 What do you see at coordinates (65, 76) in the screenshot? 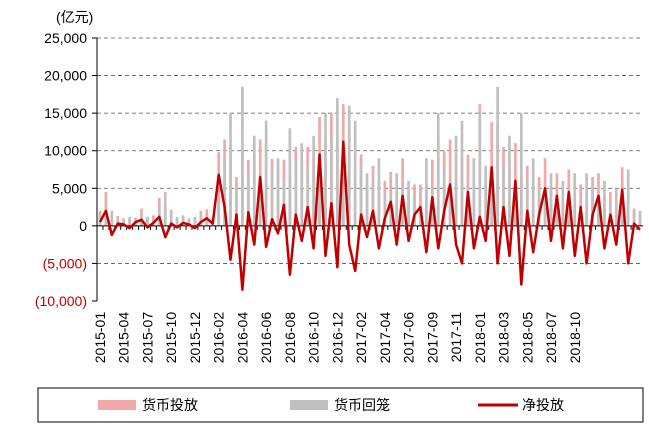
I see `y-tick-label: 20,000` at bounding box center [65, 76].